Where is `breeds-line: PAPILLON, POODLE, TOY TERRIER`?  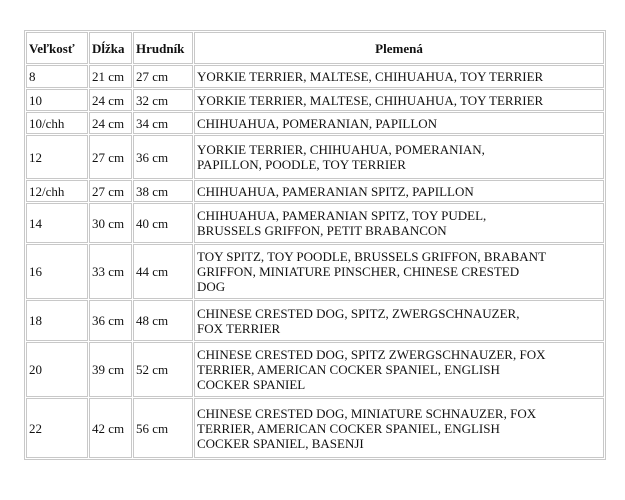
breeds-line: PAPILLON, POODLE, TOY TERRIER is located at coordinates (301, 164).